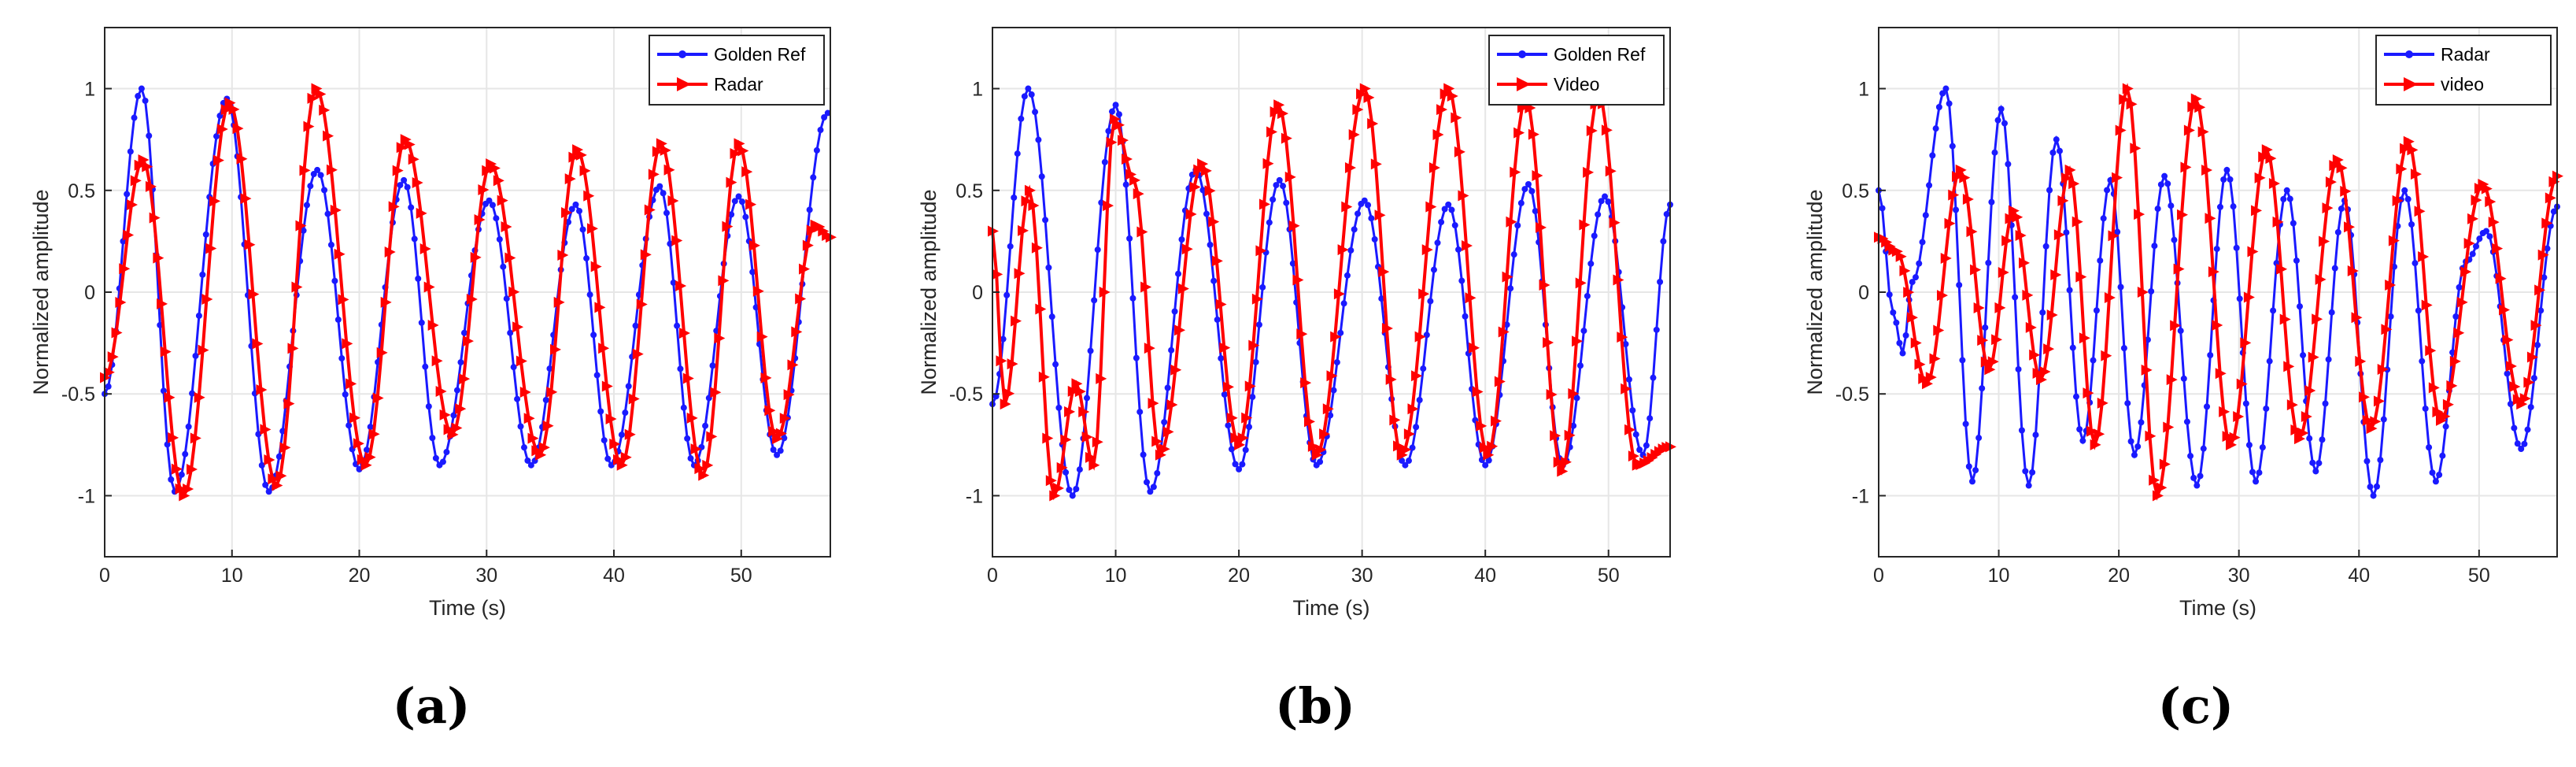 The image size is (2576, 767). I want to click on legend-box, so click(2463, 71).